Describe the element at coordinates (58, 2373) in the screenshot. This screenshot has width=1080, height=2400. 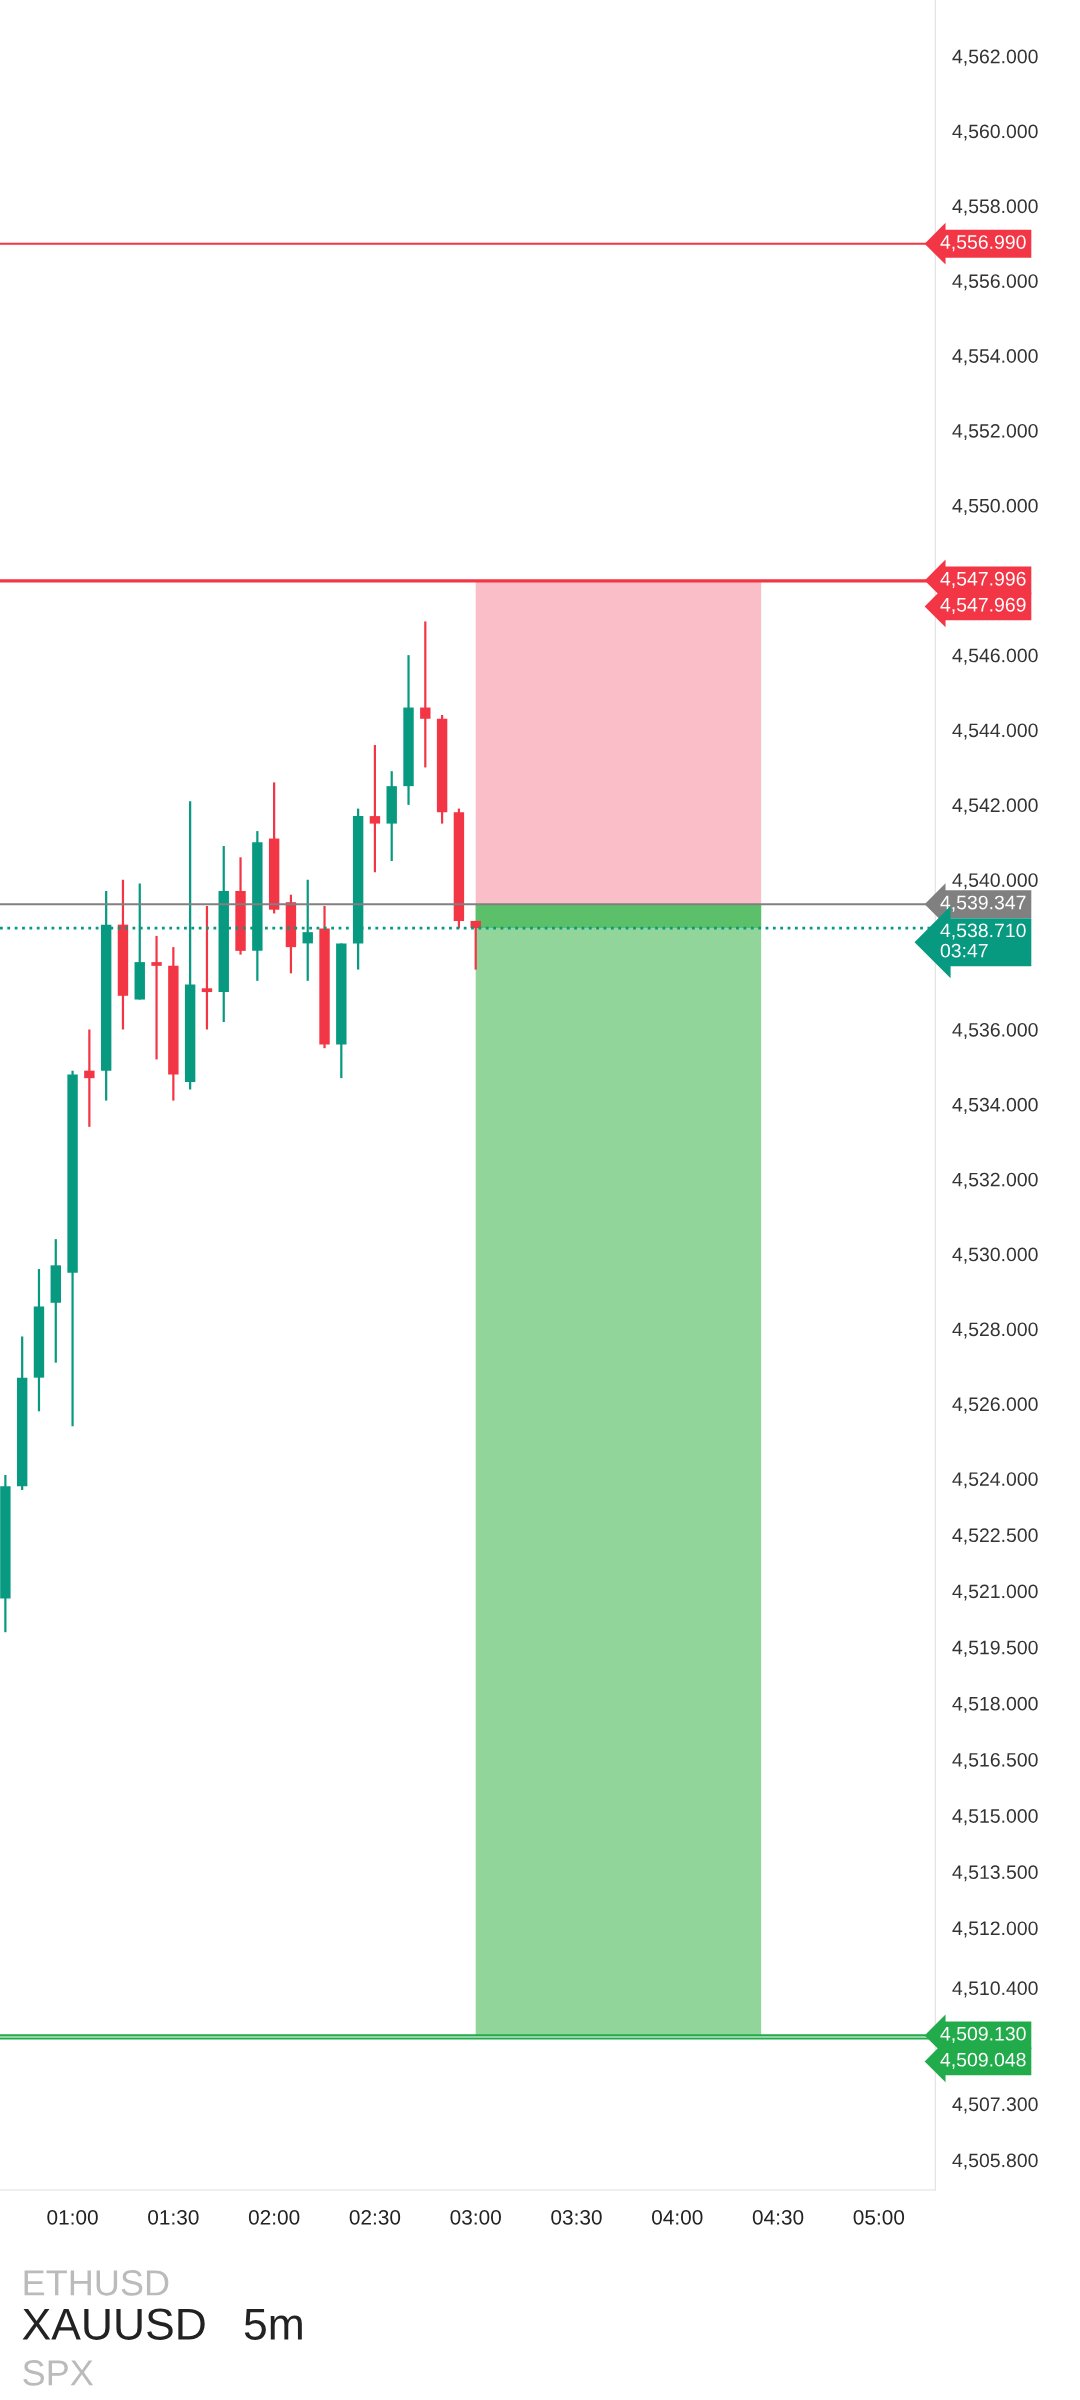
I see `text: SPX` at that location.